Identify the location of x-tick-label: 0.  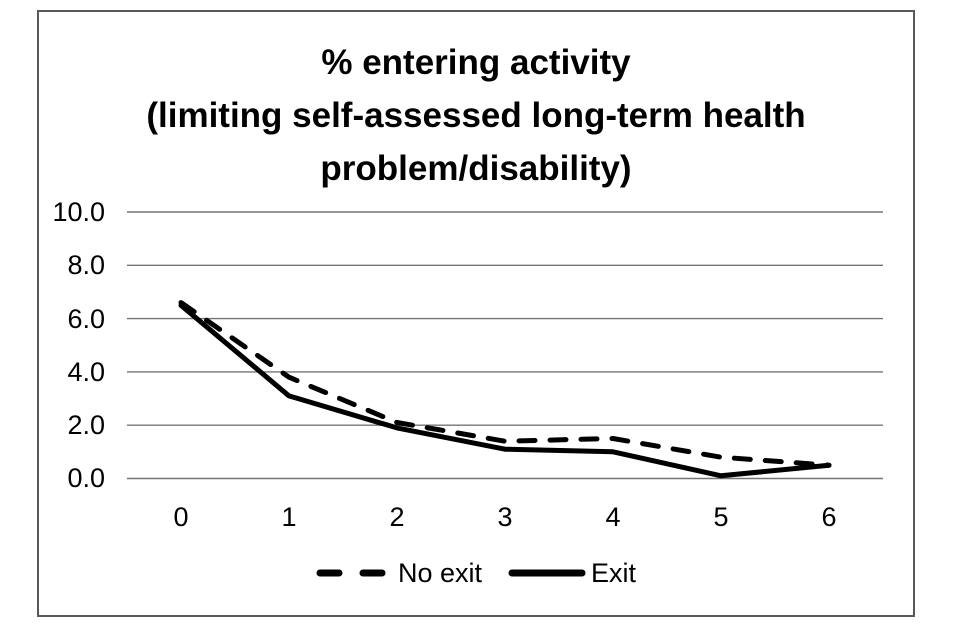
(181, 517).